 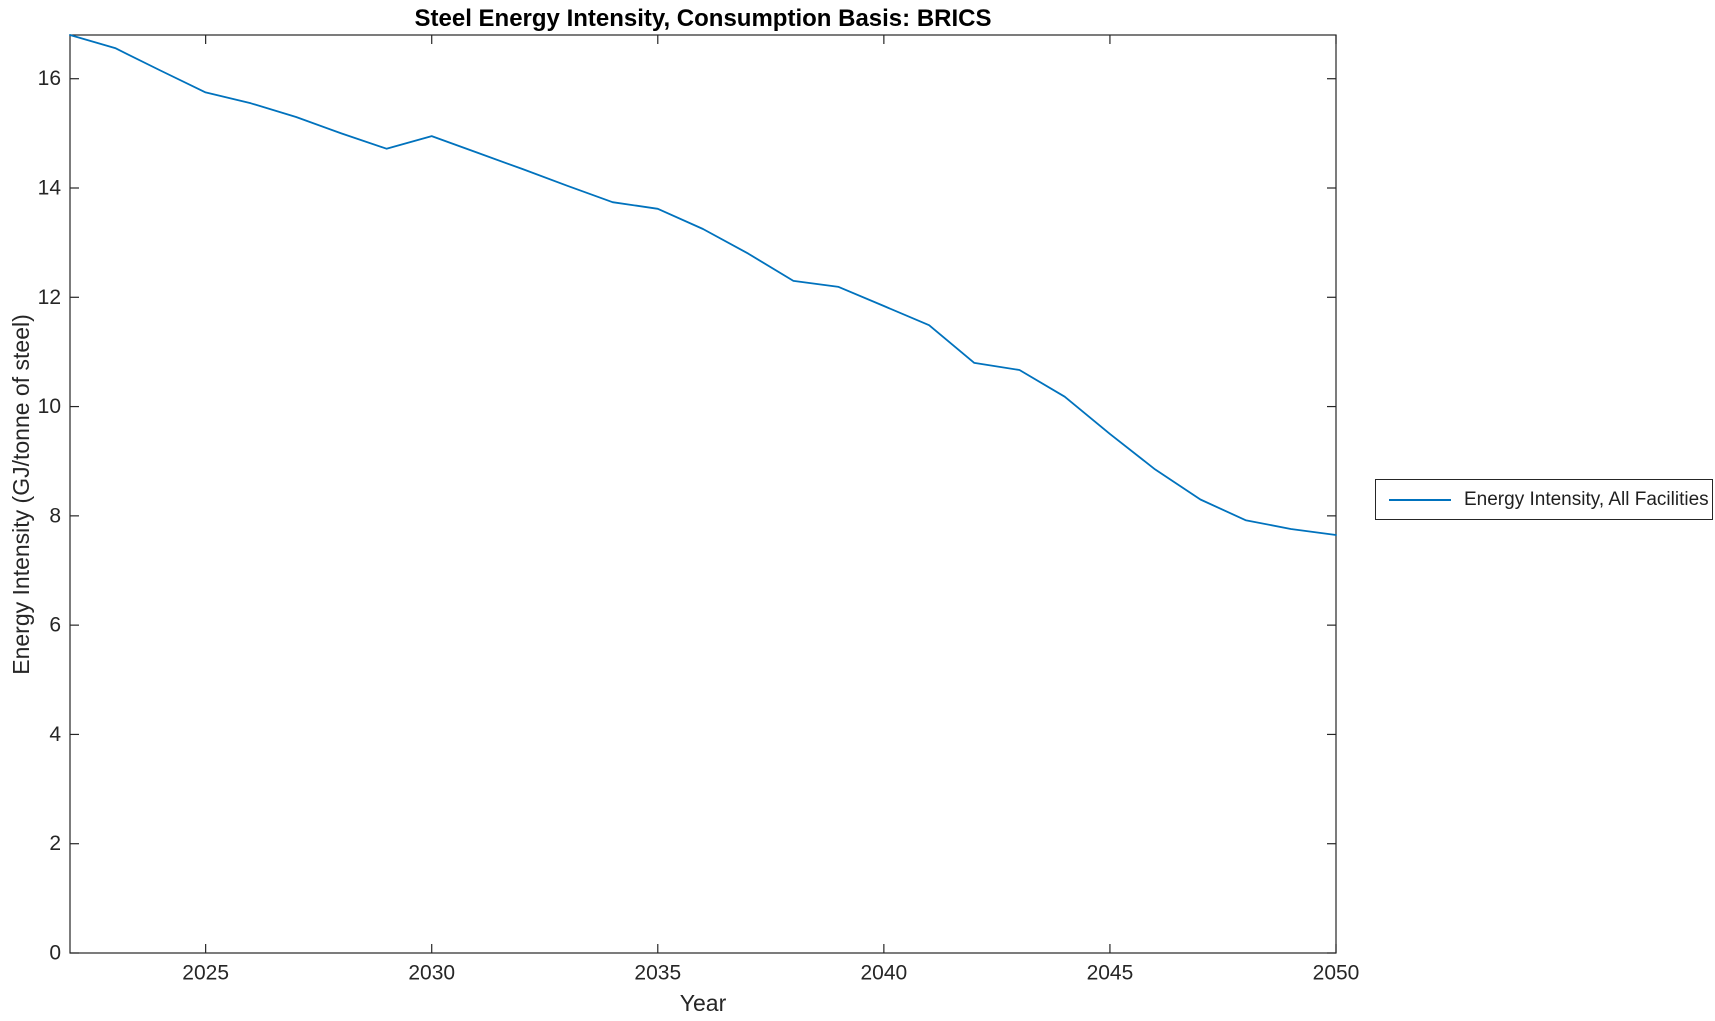 I want to click on y-tick-label: 0, so click(x=55, y=953).